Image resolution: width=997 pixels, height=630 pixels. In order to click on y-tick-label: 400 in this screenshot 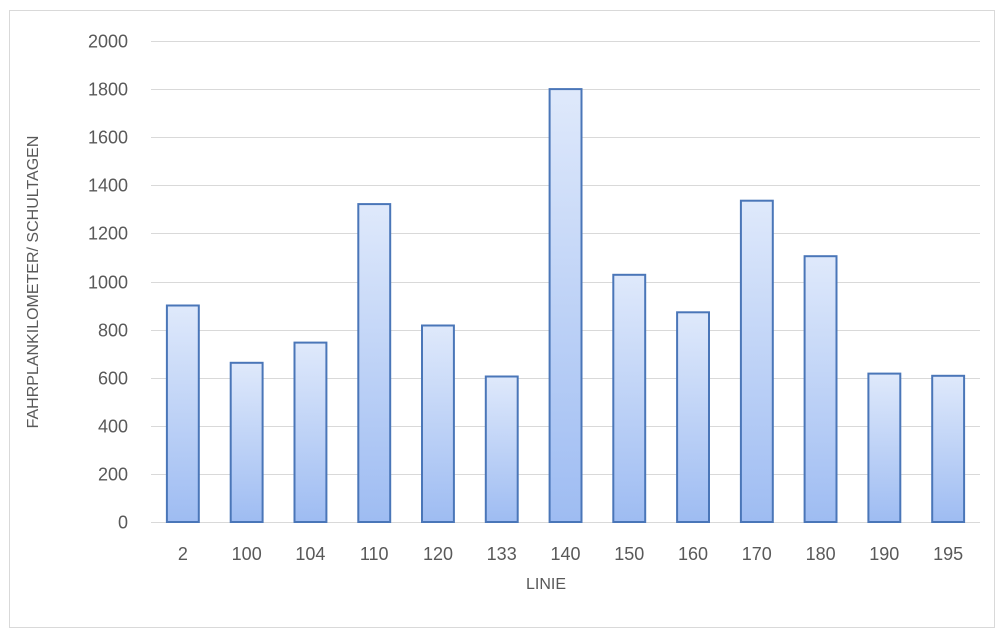, I will do `click(113, 427)`.